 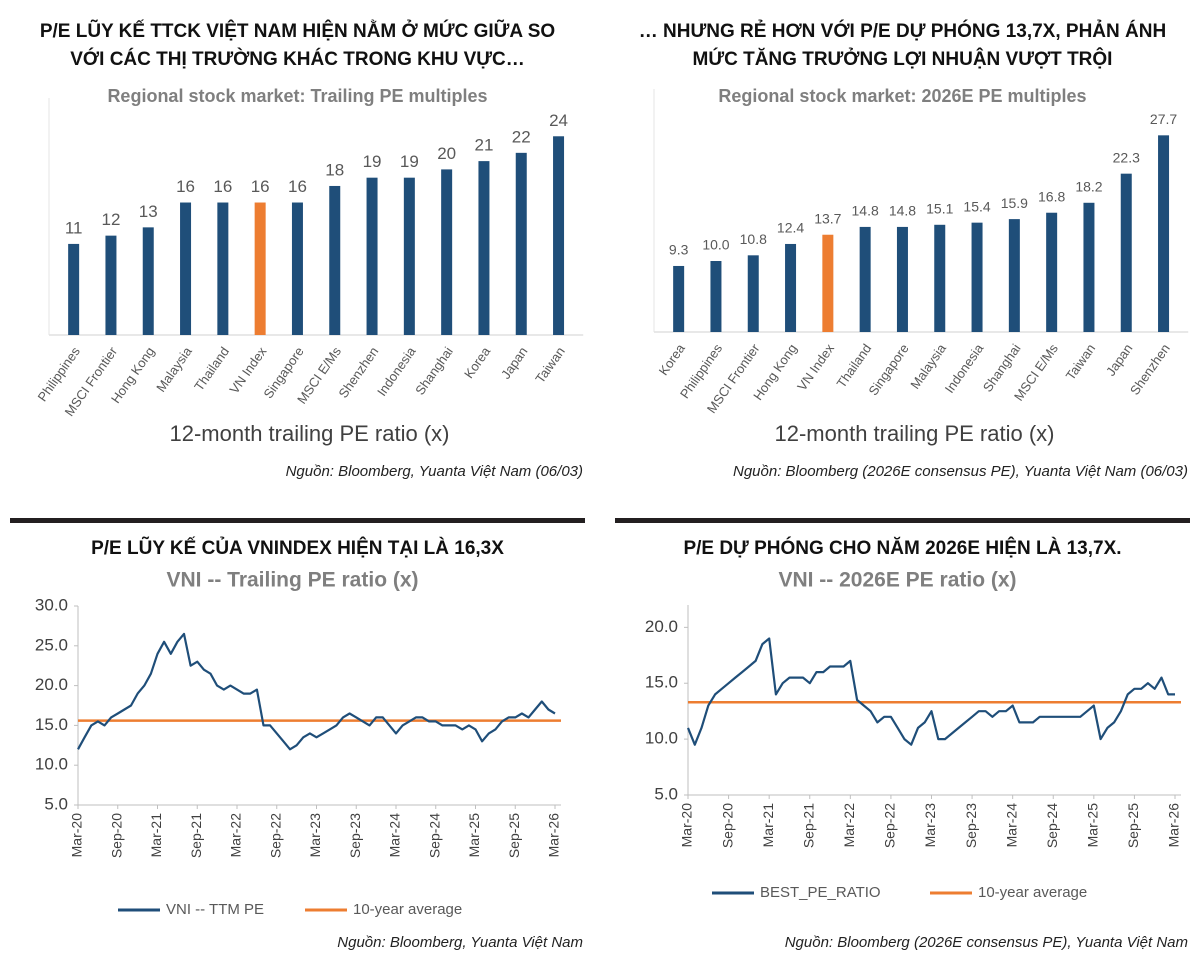 What do you see at coordinates (1088, 186) in the screenshot?
I see `value-label: 18.2` at bounding box center [1088, 186].